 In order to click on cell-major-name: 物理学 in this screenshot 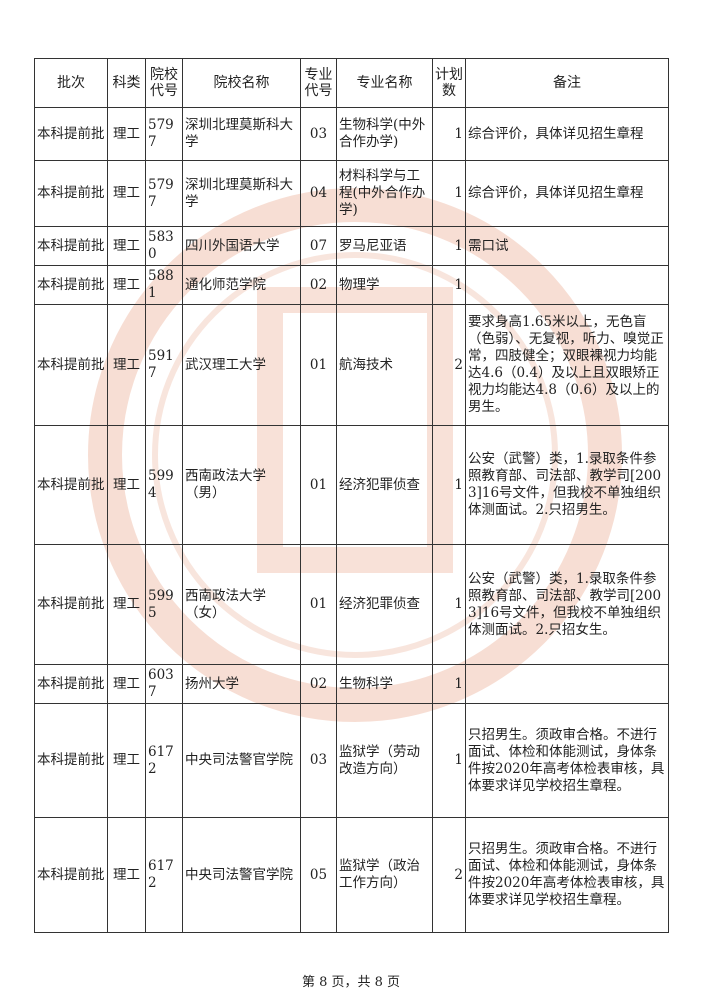, I will do `click(384, 285)`.